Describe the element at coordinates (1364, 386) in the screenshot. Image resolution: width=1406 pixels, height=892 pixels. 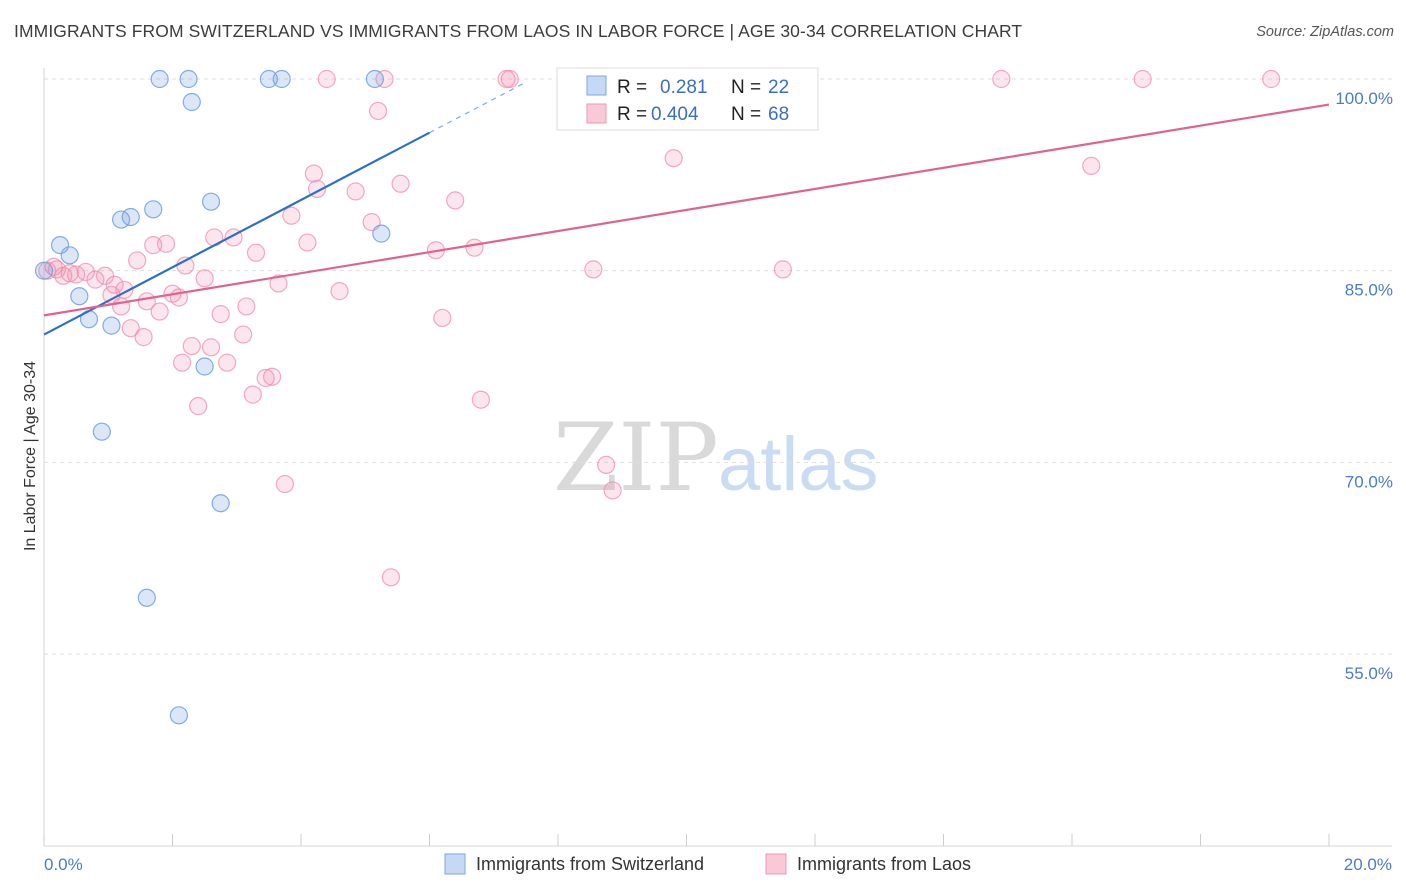
I see `y-axis-tick-labels: 55.0% 70.0% 85.0% 100.0%` at that location.